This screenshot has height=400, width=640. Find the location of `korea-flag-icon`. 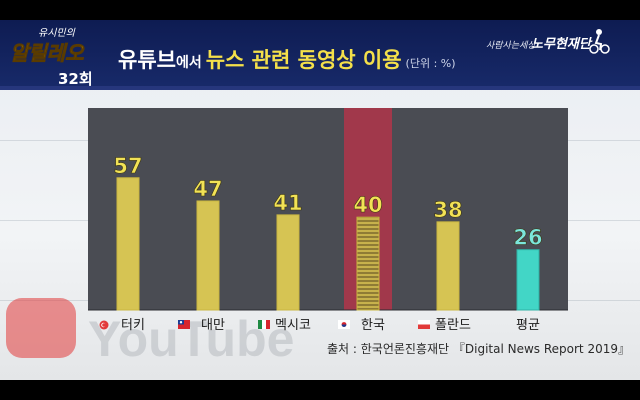

korea-flag-icon is located at coordinates (344, 324).